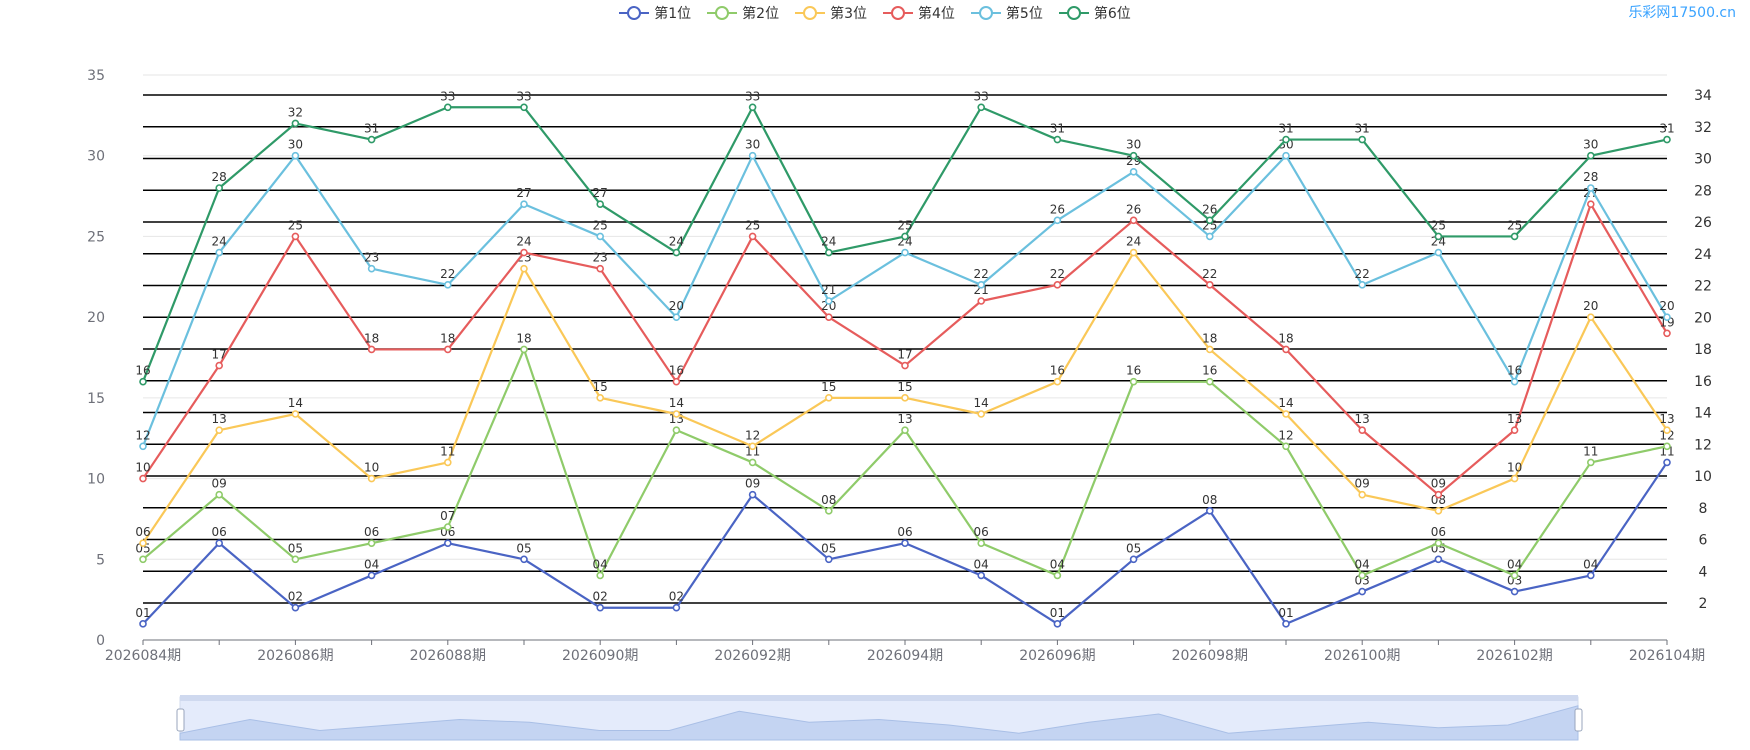 The image size is (1750, 750). I want to click on legend-item: 第4位, so click(919, 13).